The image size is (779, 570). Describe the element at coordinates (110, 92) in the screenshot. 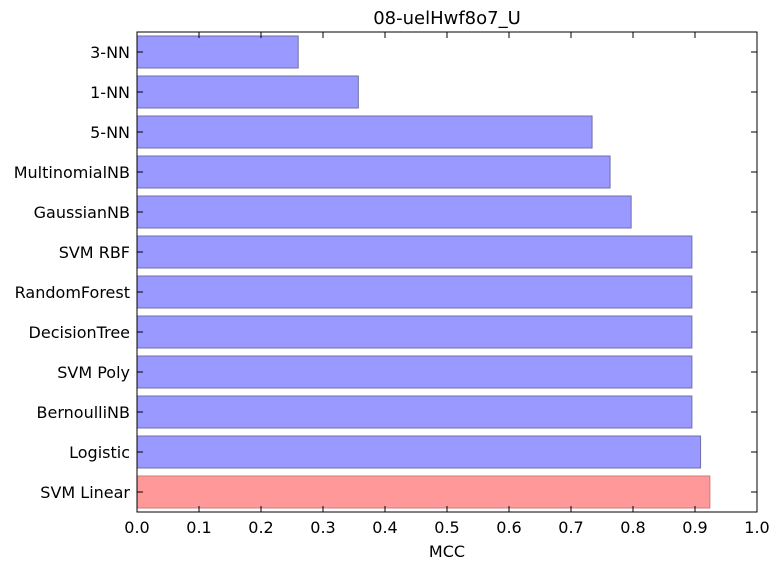

I see `y-tick-label: 1-NN` at that location.